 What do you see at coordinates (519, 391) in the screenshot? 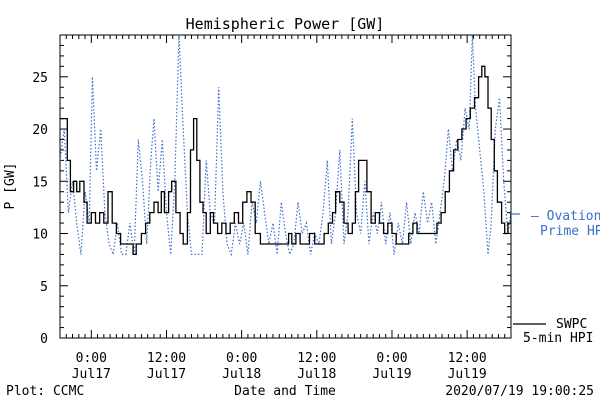
I see `plot-timestamp: 2020/07/19 19:00:25` at bounding box center [519, 391].